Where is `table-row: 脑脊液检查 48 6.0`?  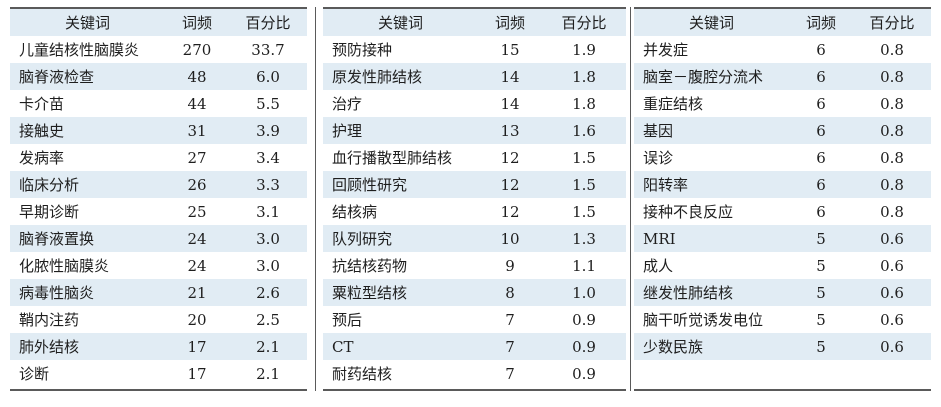
table-row: 脑脊液检查 48 6.0 is located at coordinates (158, 76).